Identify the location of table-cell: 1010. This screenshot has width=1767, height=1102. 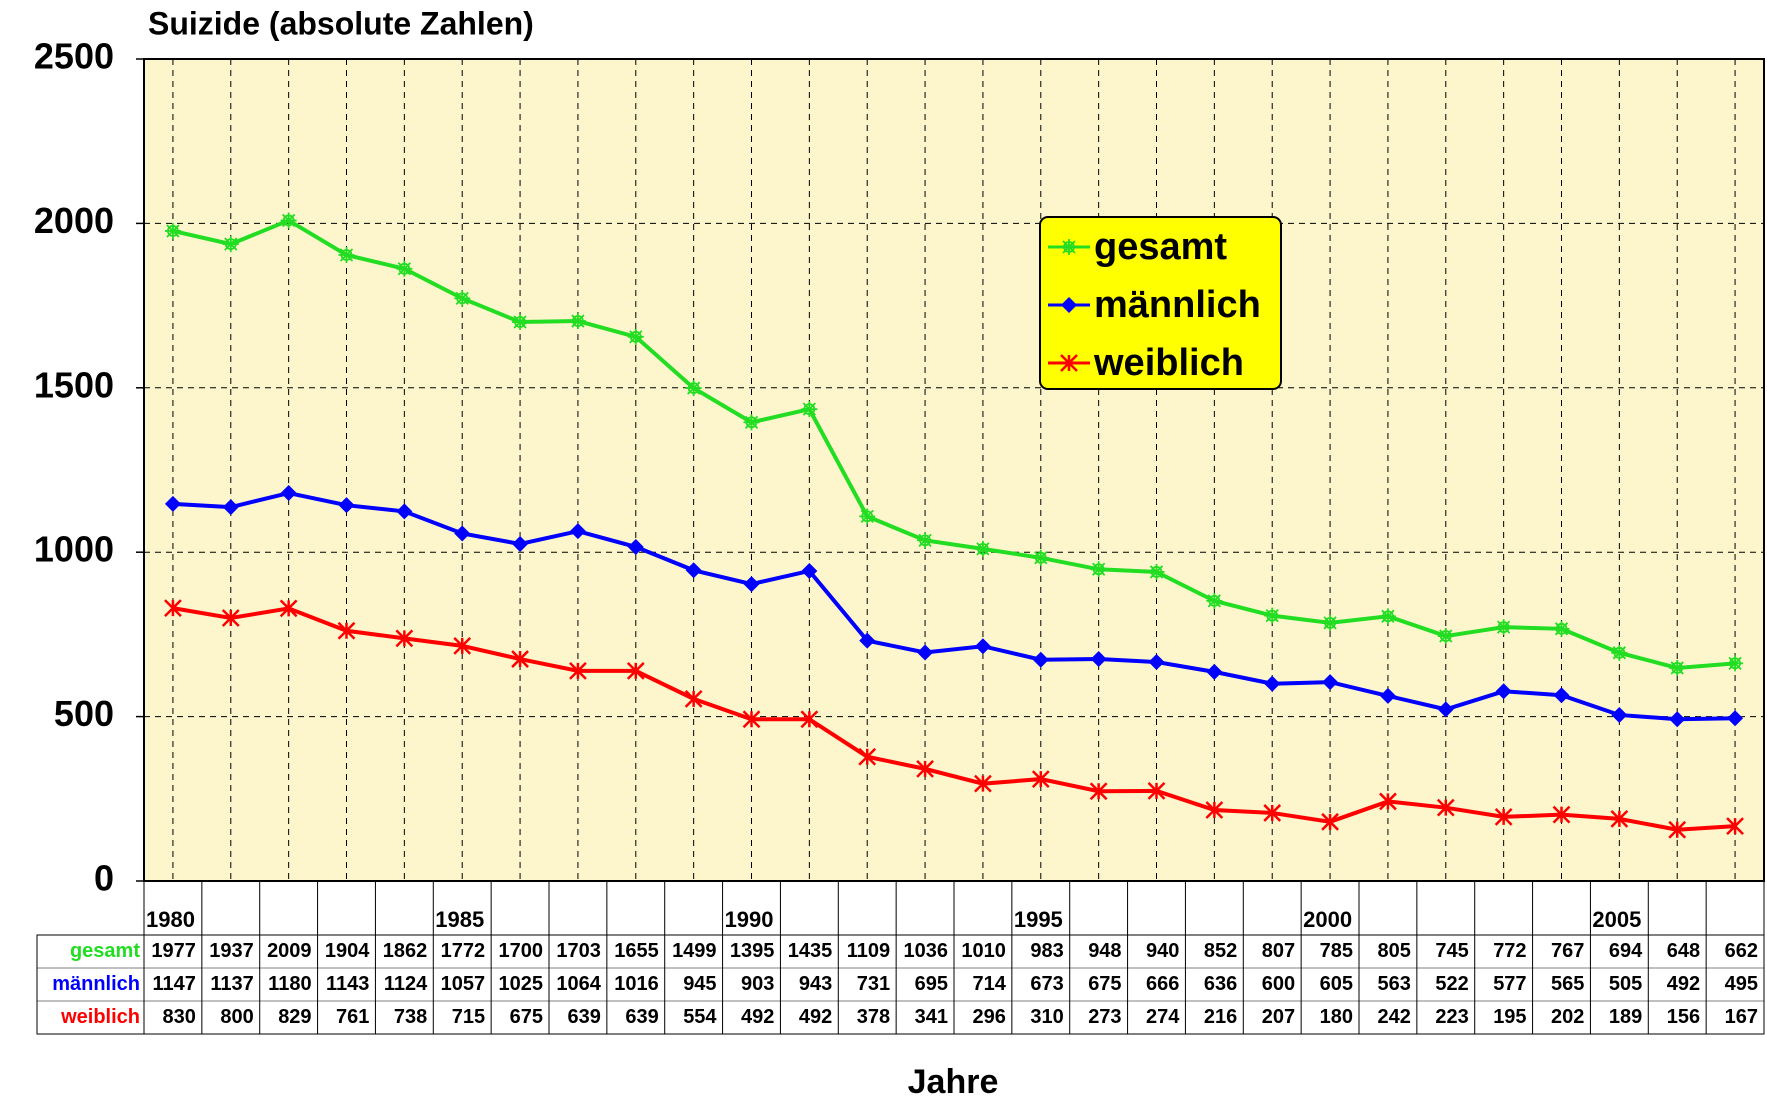
(983, 951).